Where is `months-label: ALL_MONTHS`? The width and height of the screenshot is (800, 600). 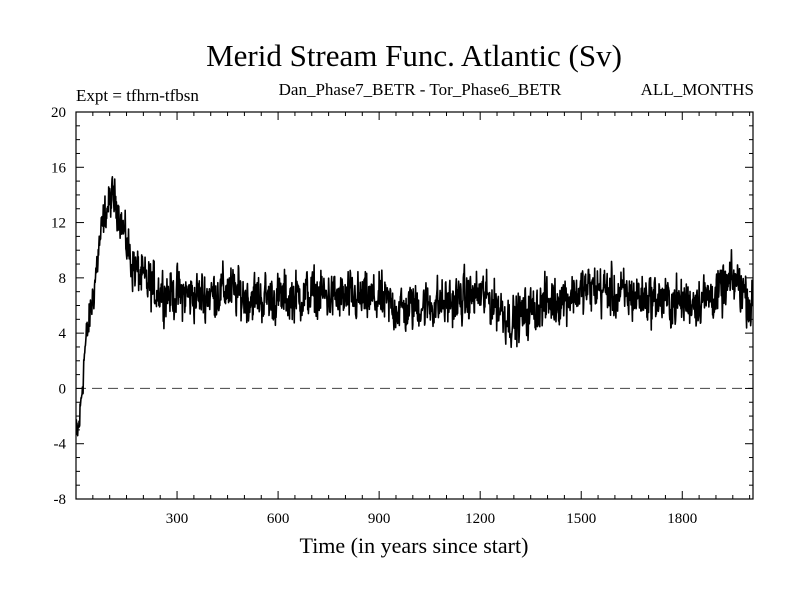 months-label: ALL_MONTHS is located at coordinates (697, 89).